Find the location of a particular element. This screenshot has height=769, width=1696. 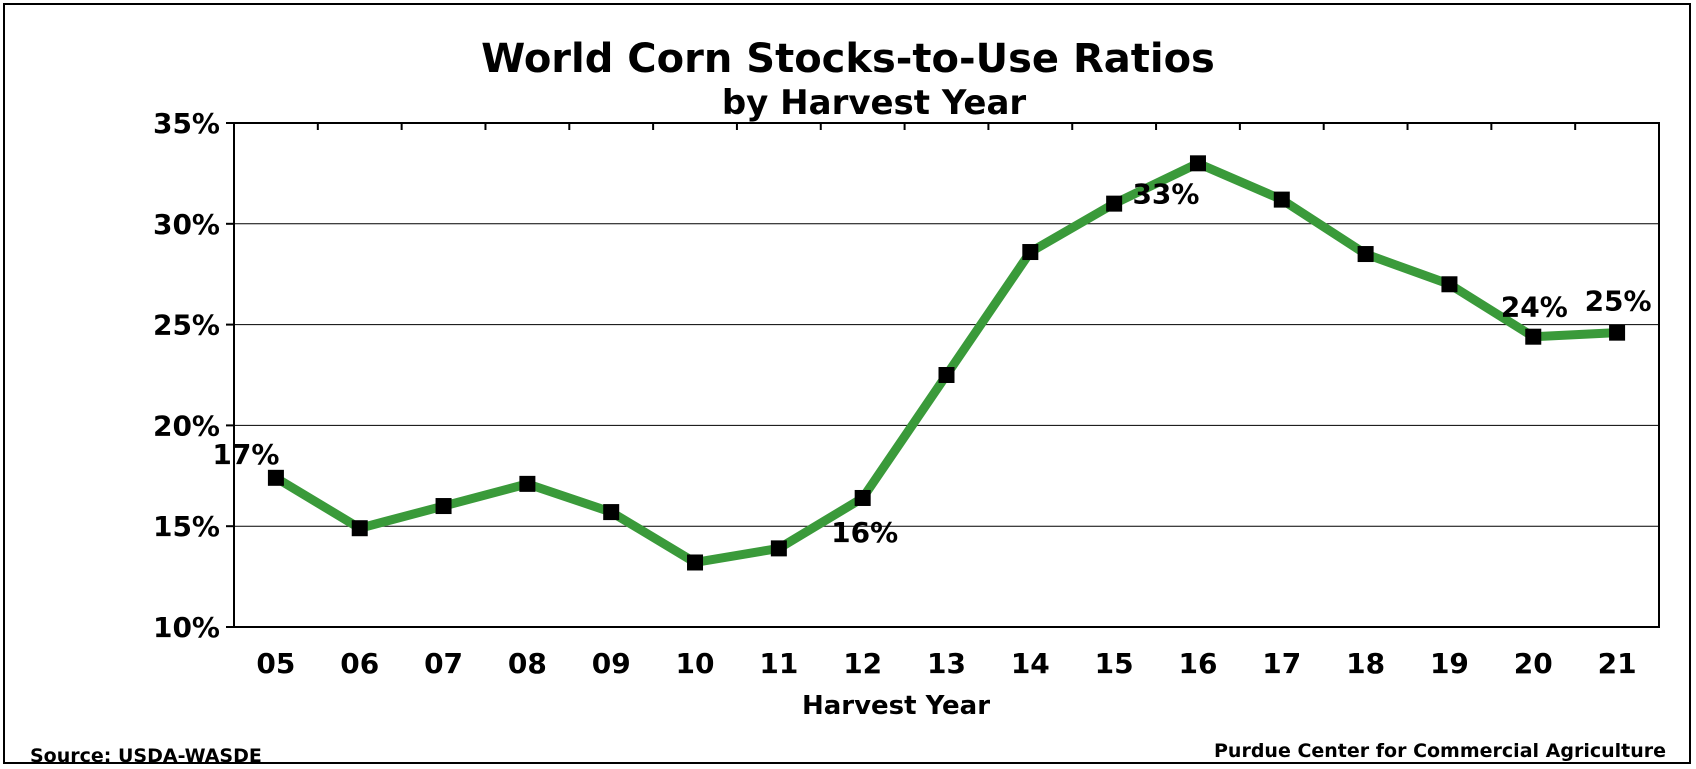

x-tick-label: 15 is located at coordinates (1114, 663).